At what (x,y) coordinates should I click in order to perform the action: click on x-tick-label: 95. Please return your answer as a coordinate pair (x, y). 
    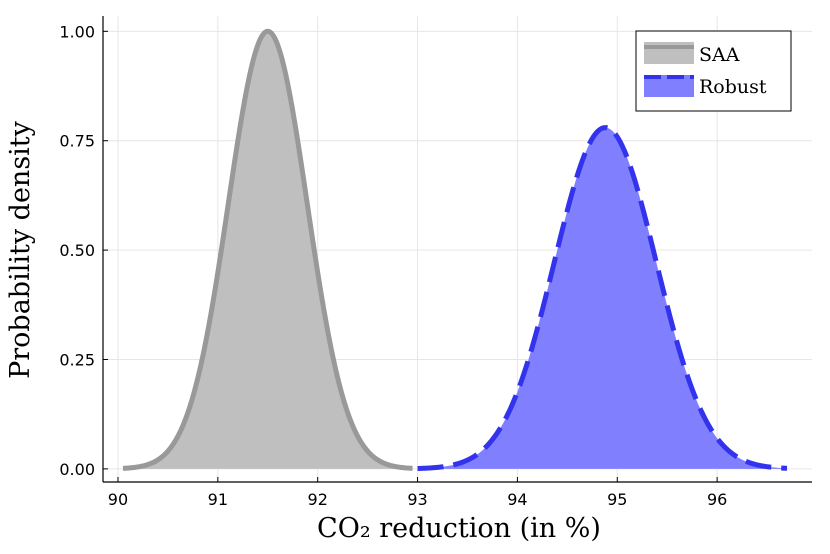
    Looking at the image, I should click on (617, 499).